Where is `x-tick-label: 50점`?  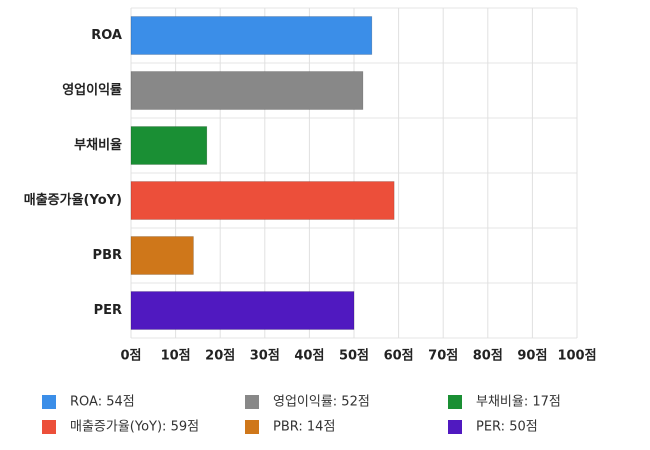
x-tick-label: 50점 is located at coordinates (354, 356).